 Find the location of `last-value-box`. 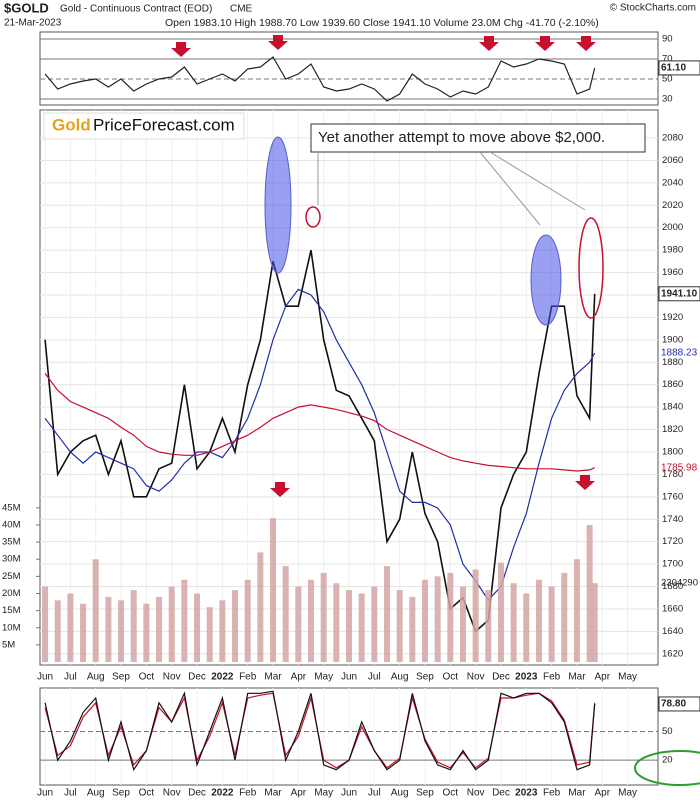

last-value-box is located at coordinates (679, 68).